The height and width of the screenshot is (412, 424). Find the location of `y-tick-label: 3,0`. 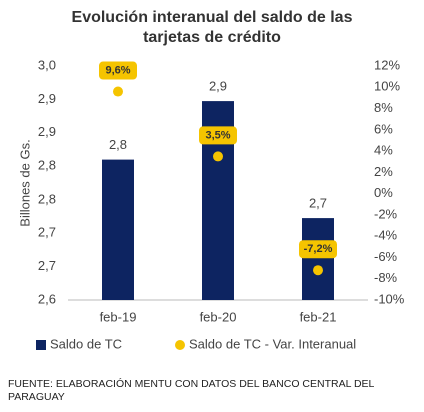

y-tick-label: 3,0 is located at coordinates (47, 64).